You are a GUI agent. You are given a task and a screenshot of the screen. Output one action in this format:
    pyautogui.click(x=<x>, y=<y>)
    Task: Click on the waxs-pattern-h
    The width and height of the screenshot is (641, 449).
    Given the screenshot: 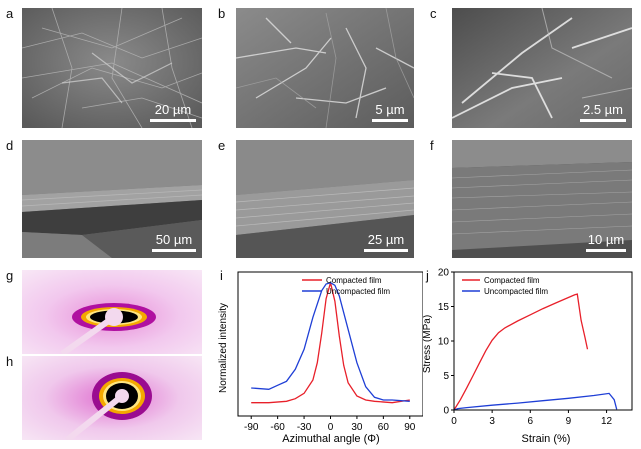 What is the action you would take?
    pyautogui.click(x=112, y=398)
    